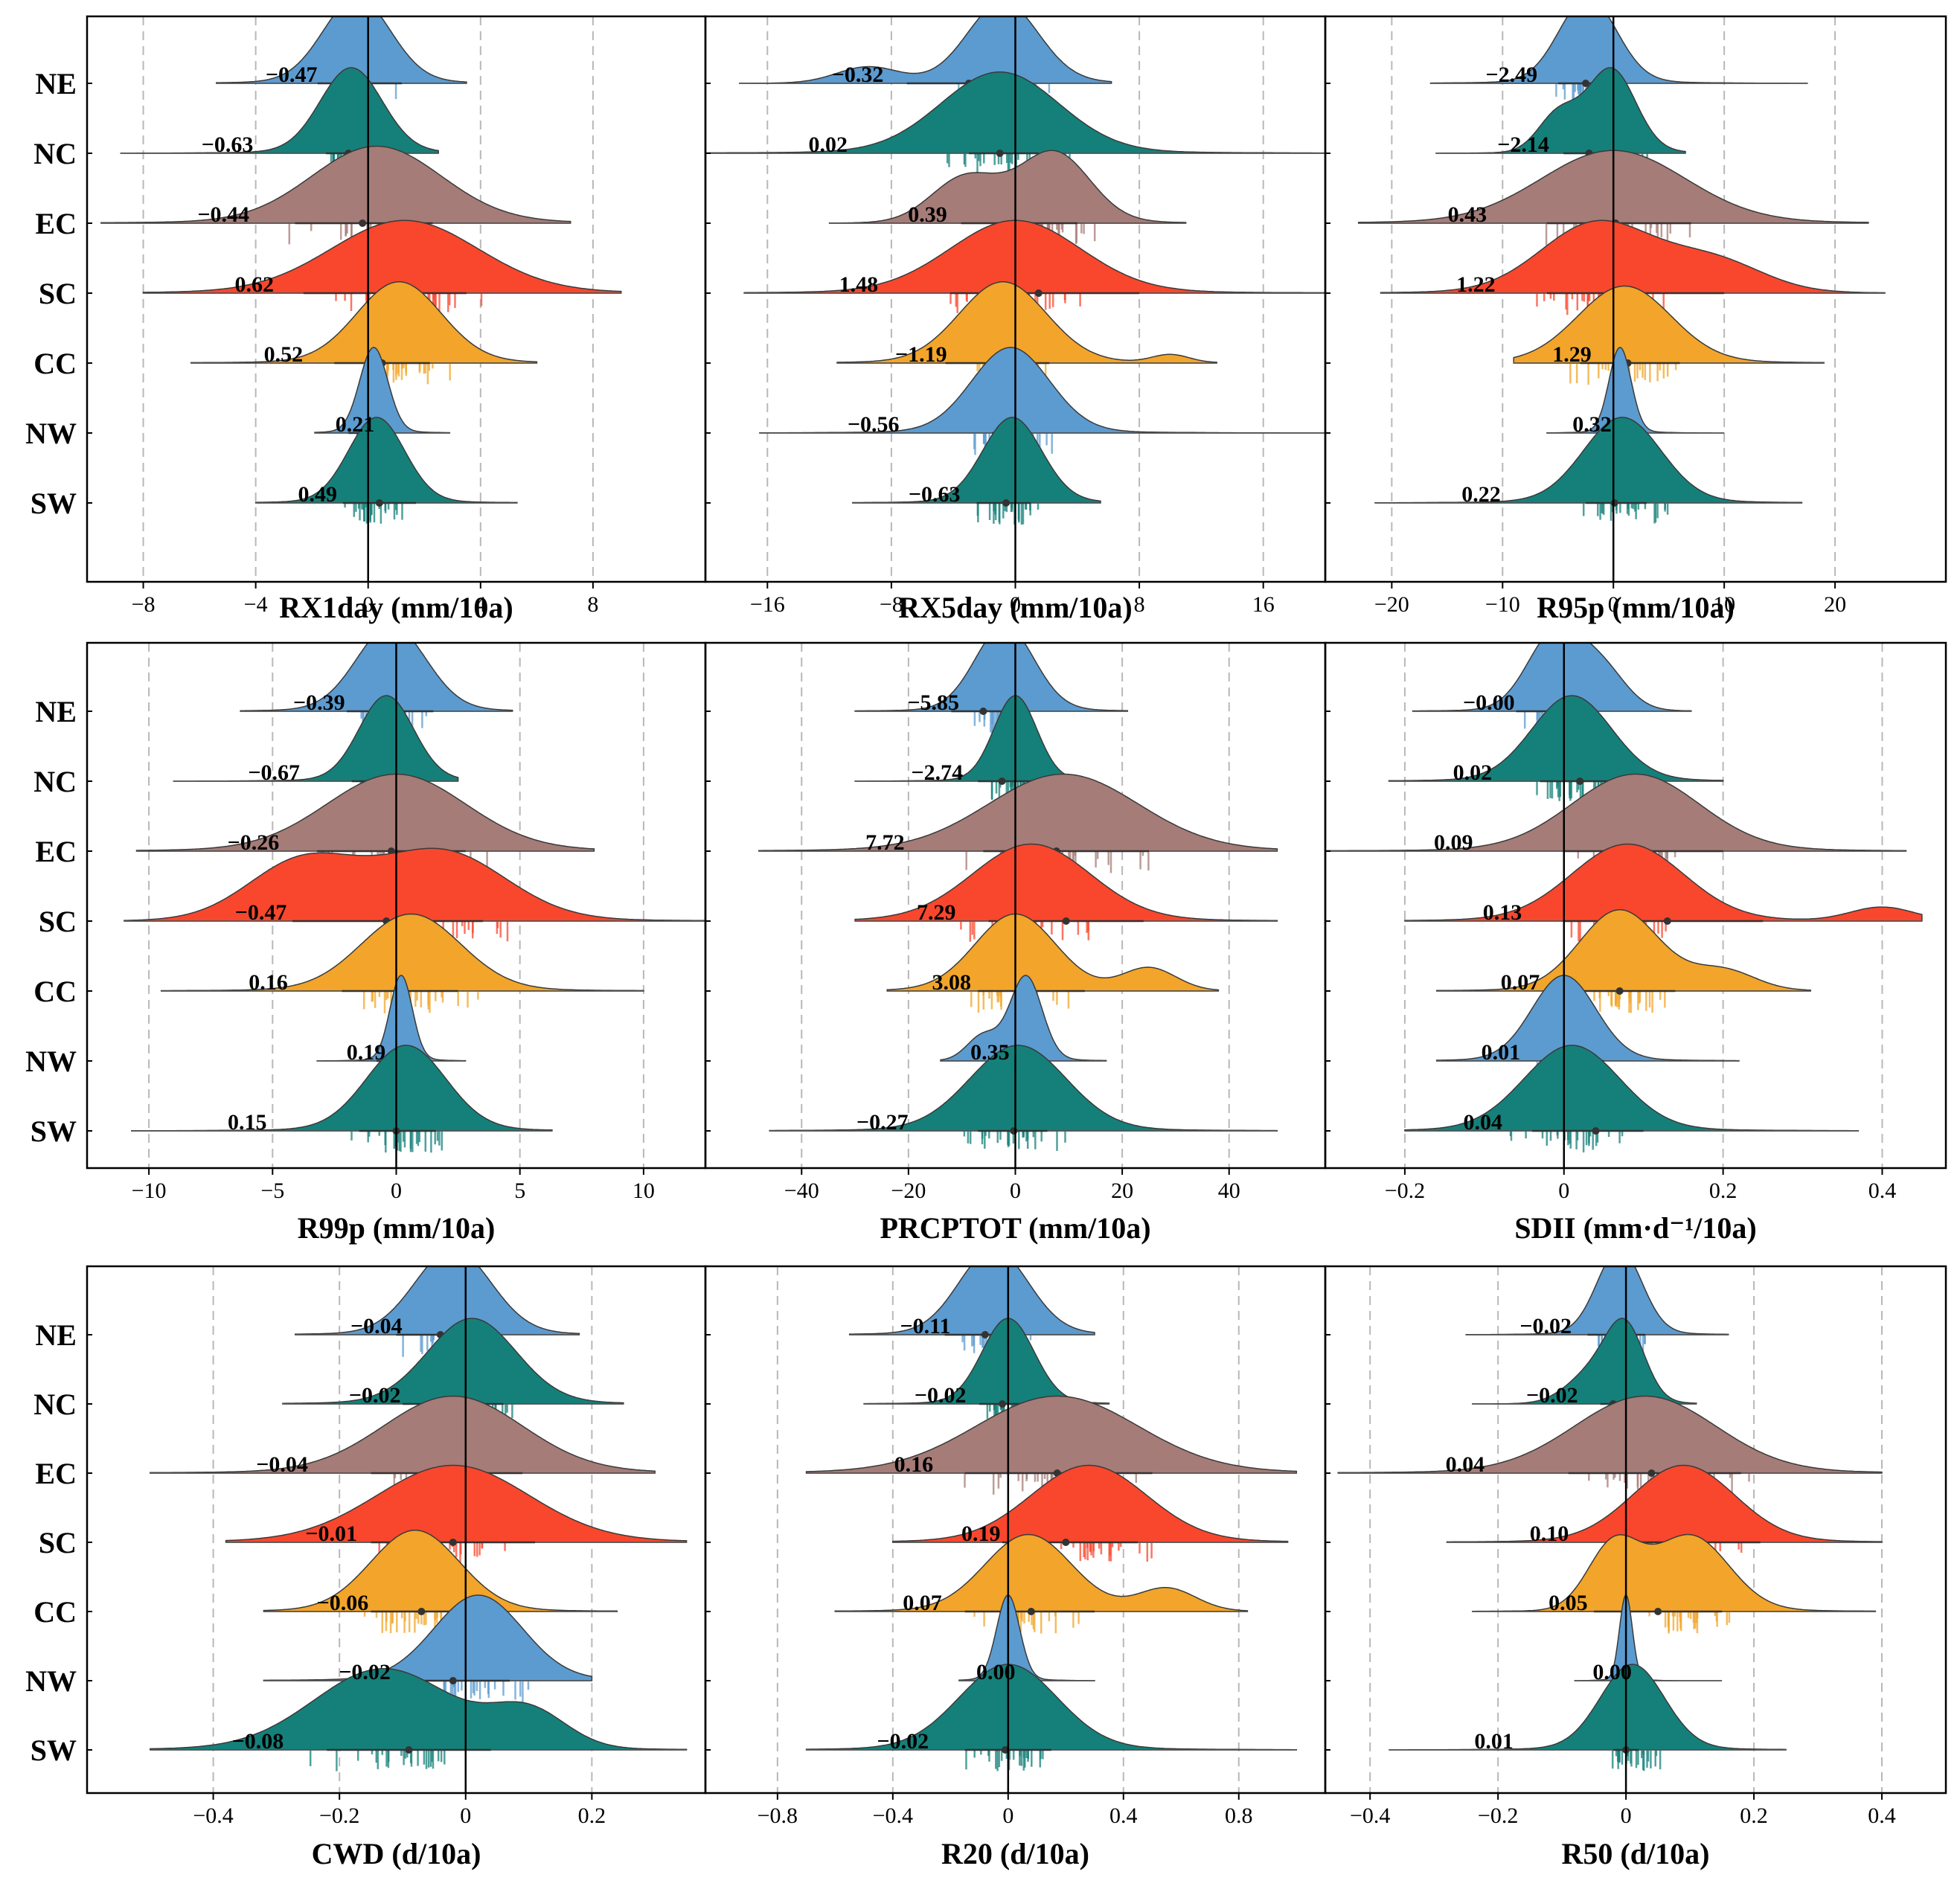 The height and width of the screenshot is (1892, 1960). Describe the element at coordinates (1724, 604) in the screenshot. I see `x-tick-label: 10` at that location.